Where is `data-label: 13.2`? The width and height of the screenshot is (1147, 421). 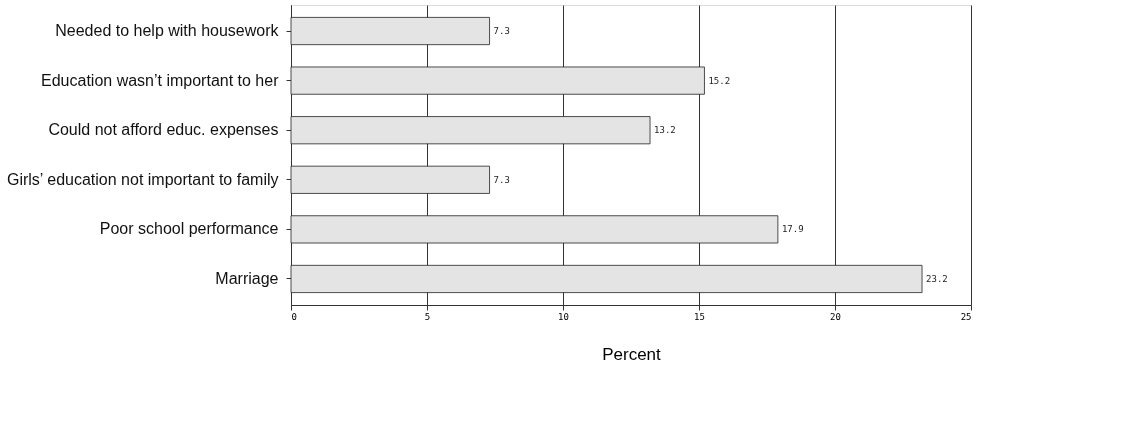
data-label: 13.2 is located at coordinates (665, 130).